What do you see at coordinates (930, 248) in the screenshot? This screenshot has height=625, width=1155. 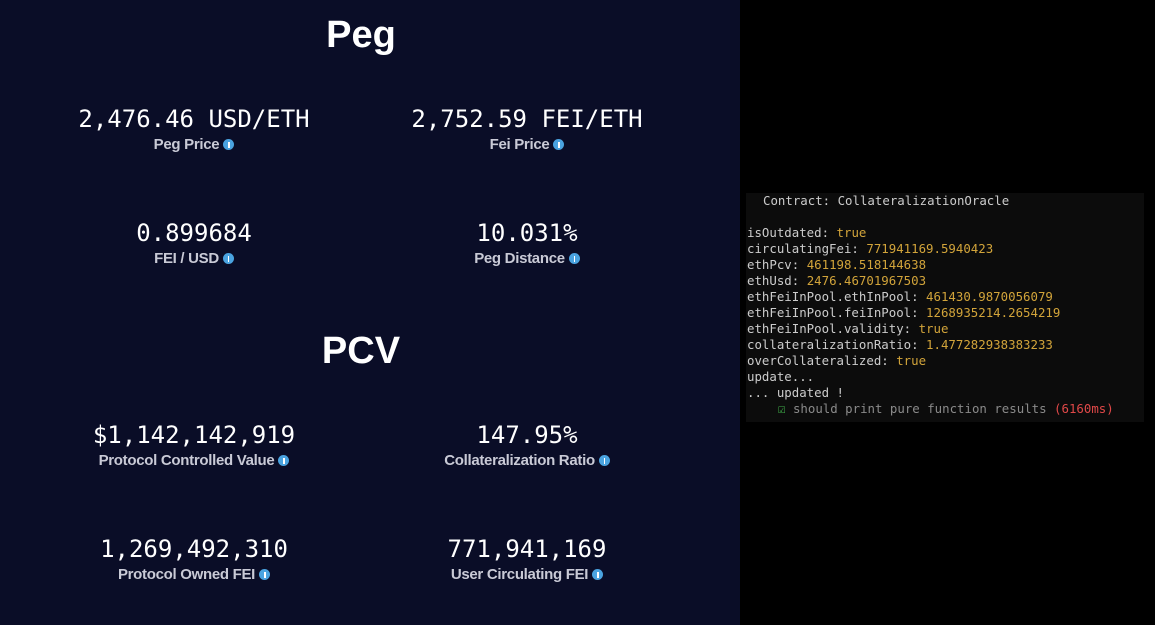 I see `field-value: 771941169.5940423` at bounding box center [930, 248].